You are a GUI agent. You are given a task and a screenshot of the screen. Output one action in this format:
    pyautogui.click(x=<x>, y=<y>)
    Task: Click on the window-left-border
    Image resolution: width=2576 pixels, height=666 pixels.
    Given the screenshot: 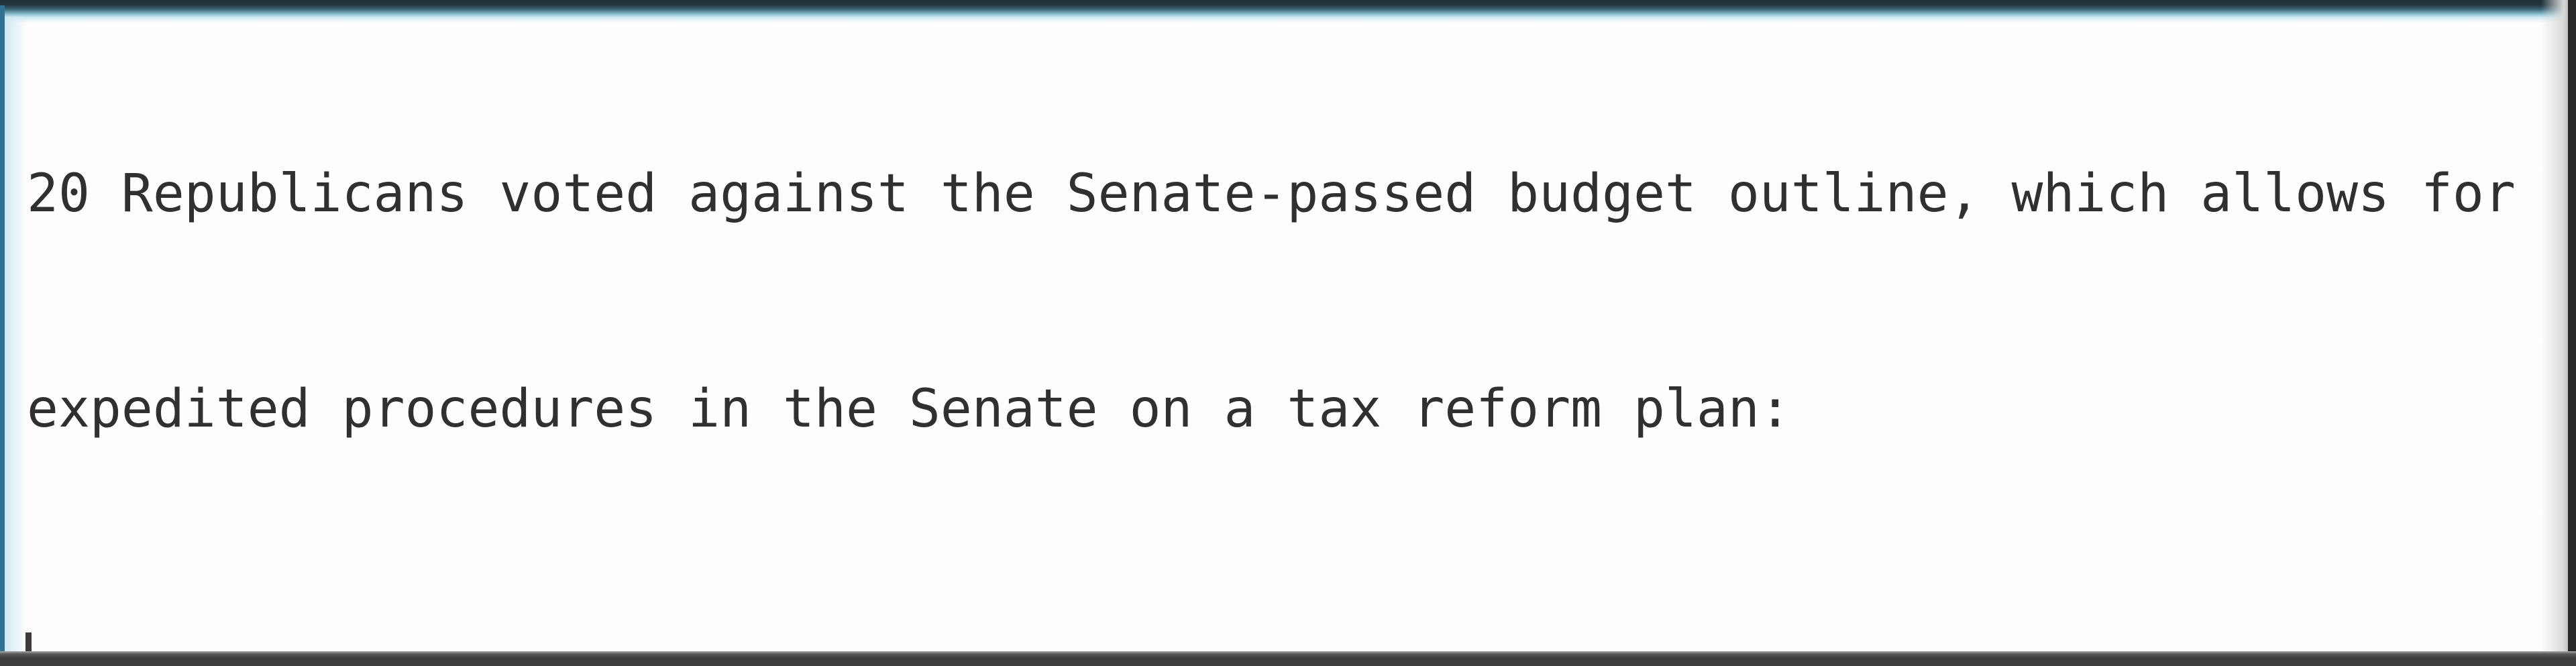 What is the action you would take?
    pyautogui.click(x=2, y=329)
    